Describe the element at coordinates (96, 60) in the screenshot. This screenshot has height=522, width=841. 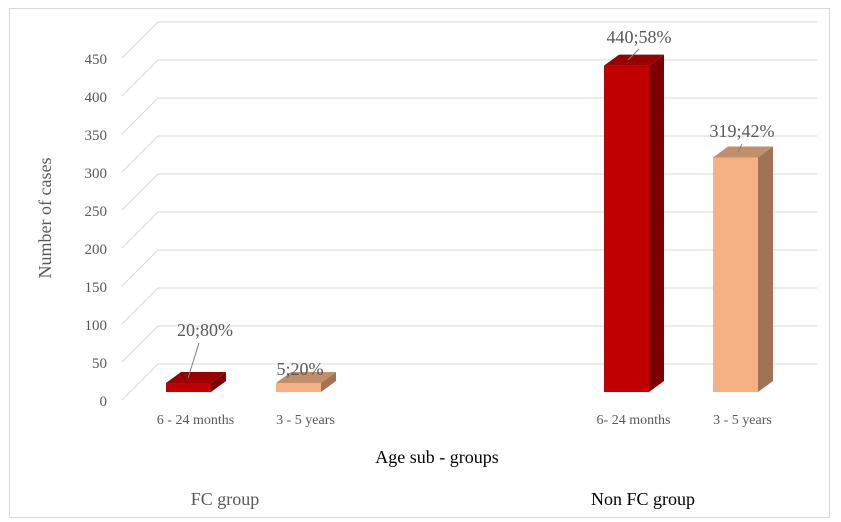
I see `y-tick-label: 450` at that location.